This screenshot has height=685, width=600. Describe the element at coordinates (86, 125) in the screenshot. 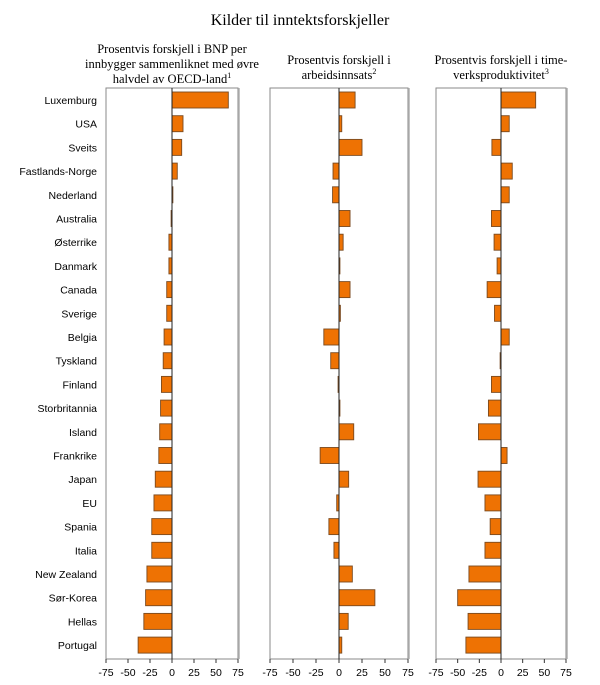

I see `category-label: USA` at that location.